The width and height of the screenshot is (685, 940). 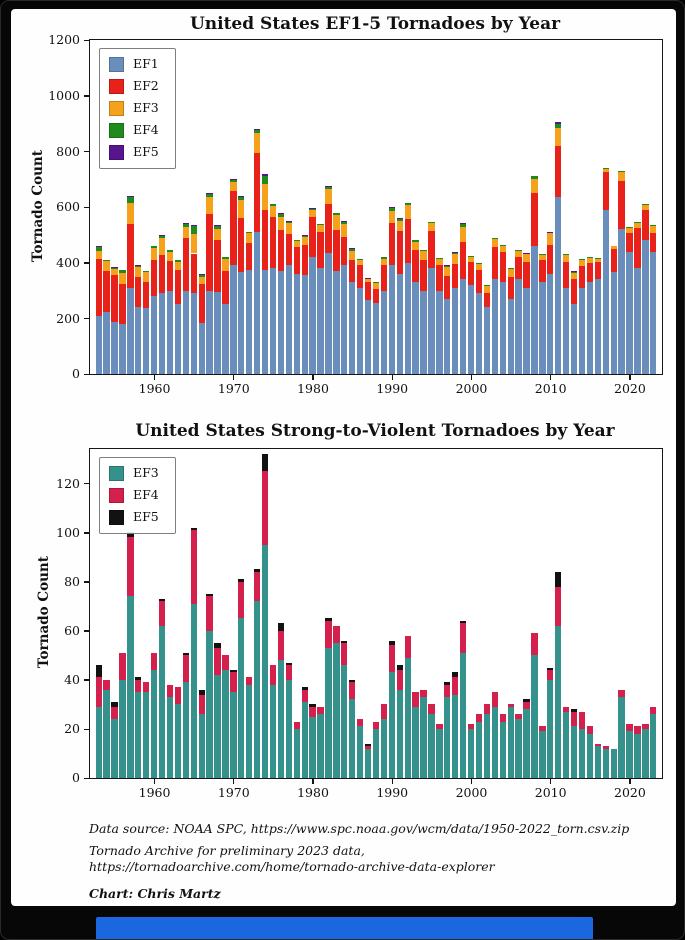 What do you see at coordinates (304, 235) in the screenshot?
I see `bar-segment-ef5-1979` at bounding box center [304, 235].